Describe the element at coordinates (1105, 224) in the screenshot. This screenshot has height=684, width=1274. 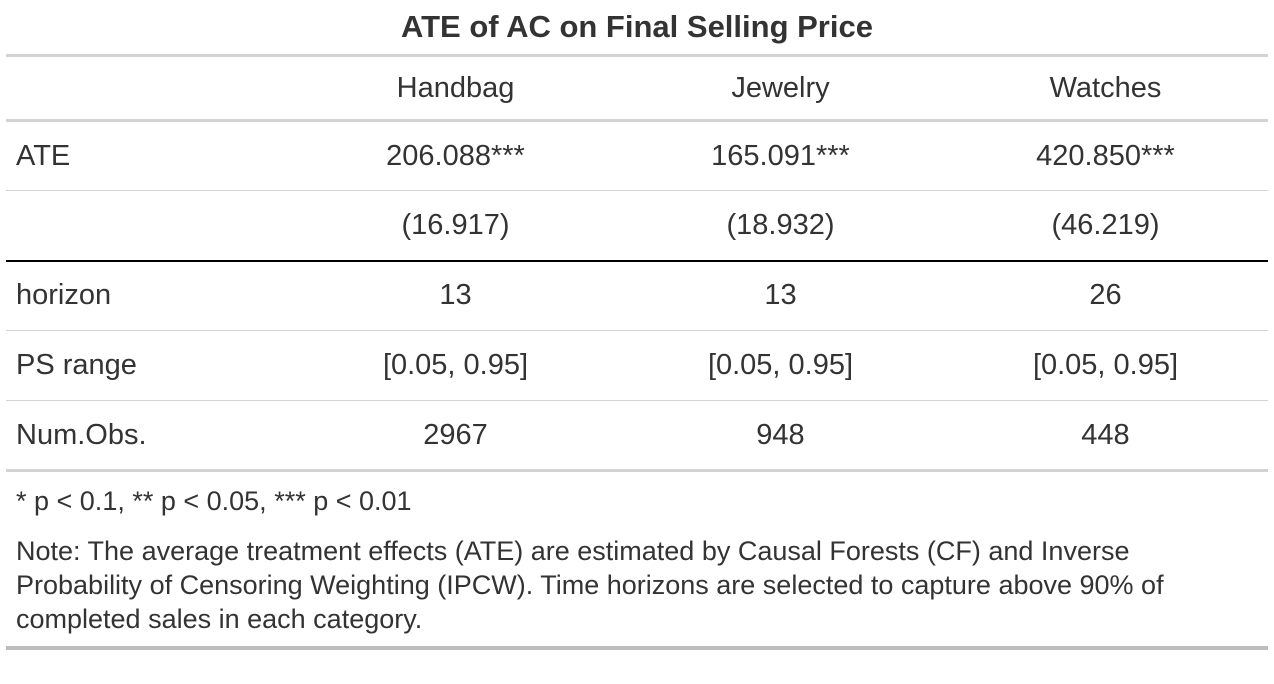
I see `table-cell: (46.219)` at that location.